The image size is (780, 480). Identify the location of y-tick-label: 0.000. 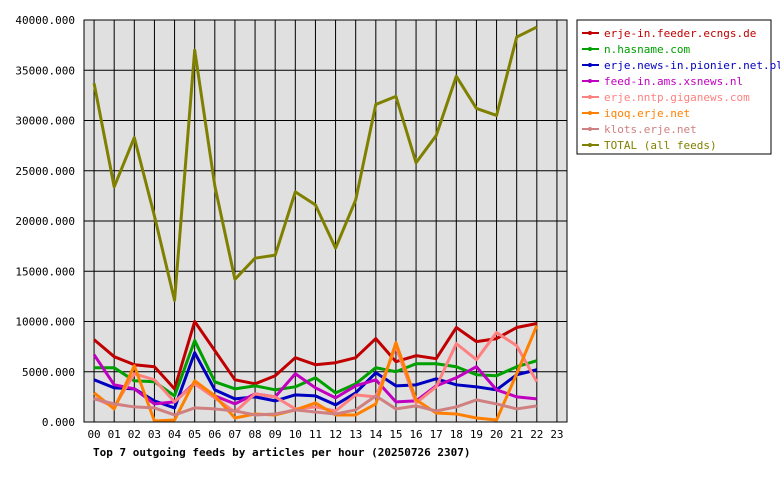
(58, 422).